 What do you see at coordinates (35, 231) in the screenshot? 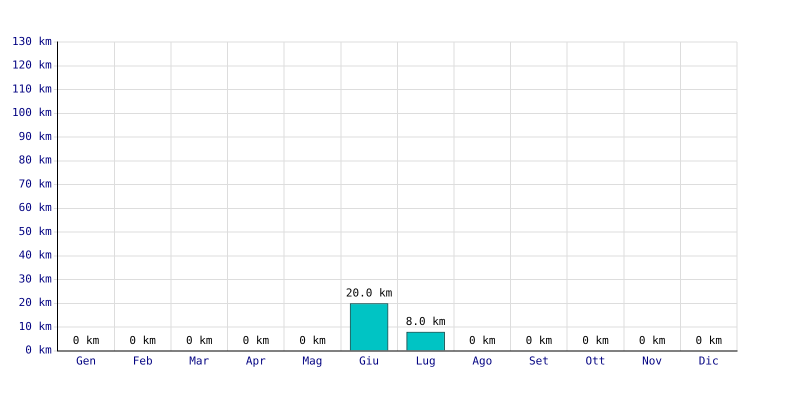
I see `y-tick-label: 50 km` at bounding box center [35, 231].